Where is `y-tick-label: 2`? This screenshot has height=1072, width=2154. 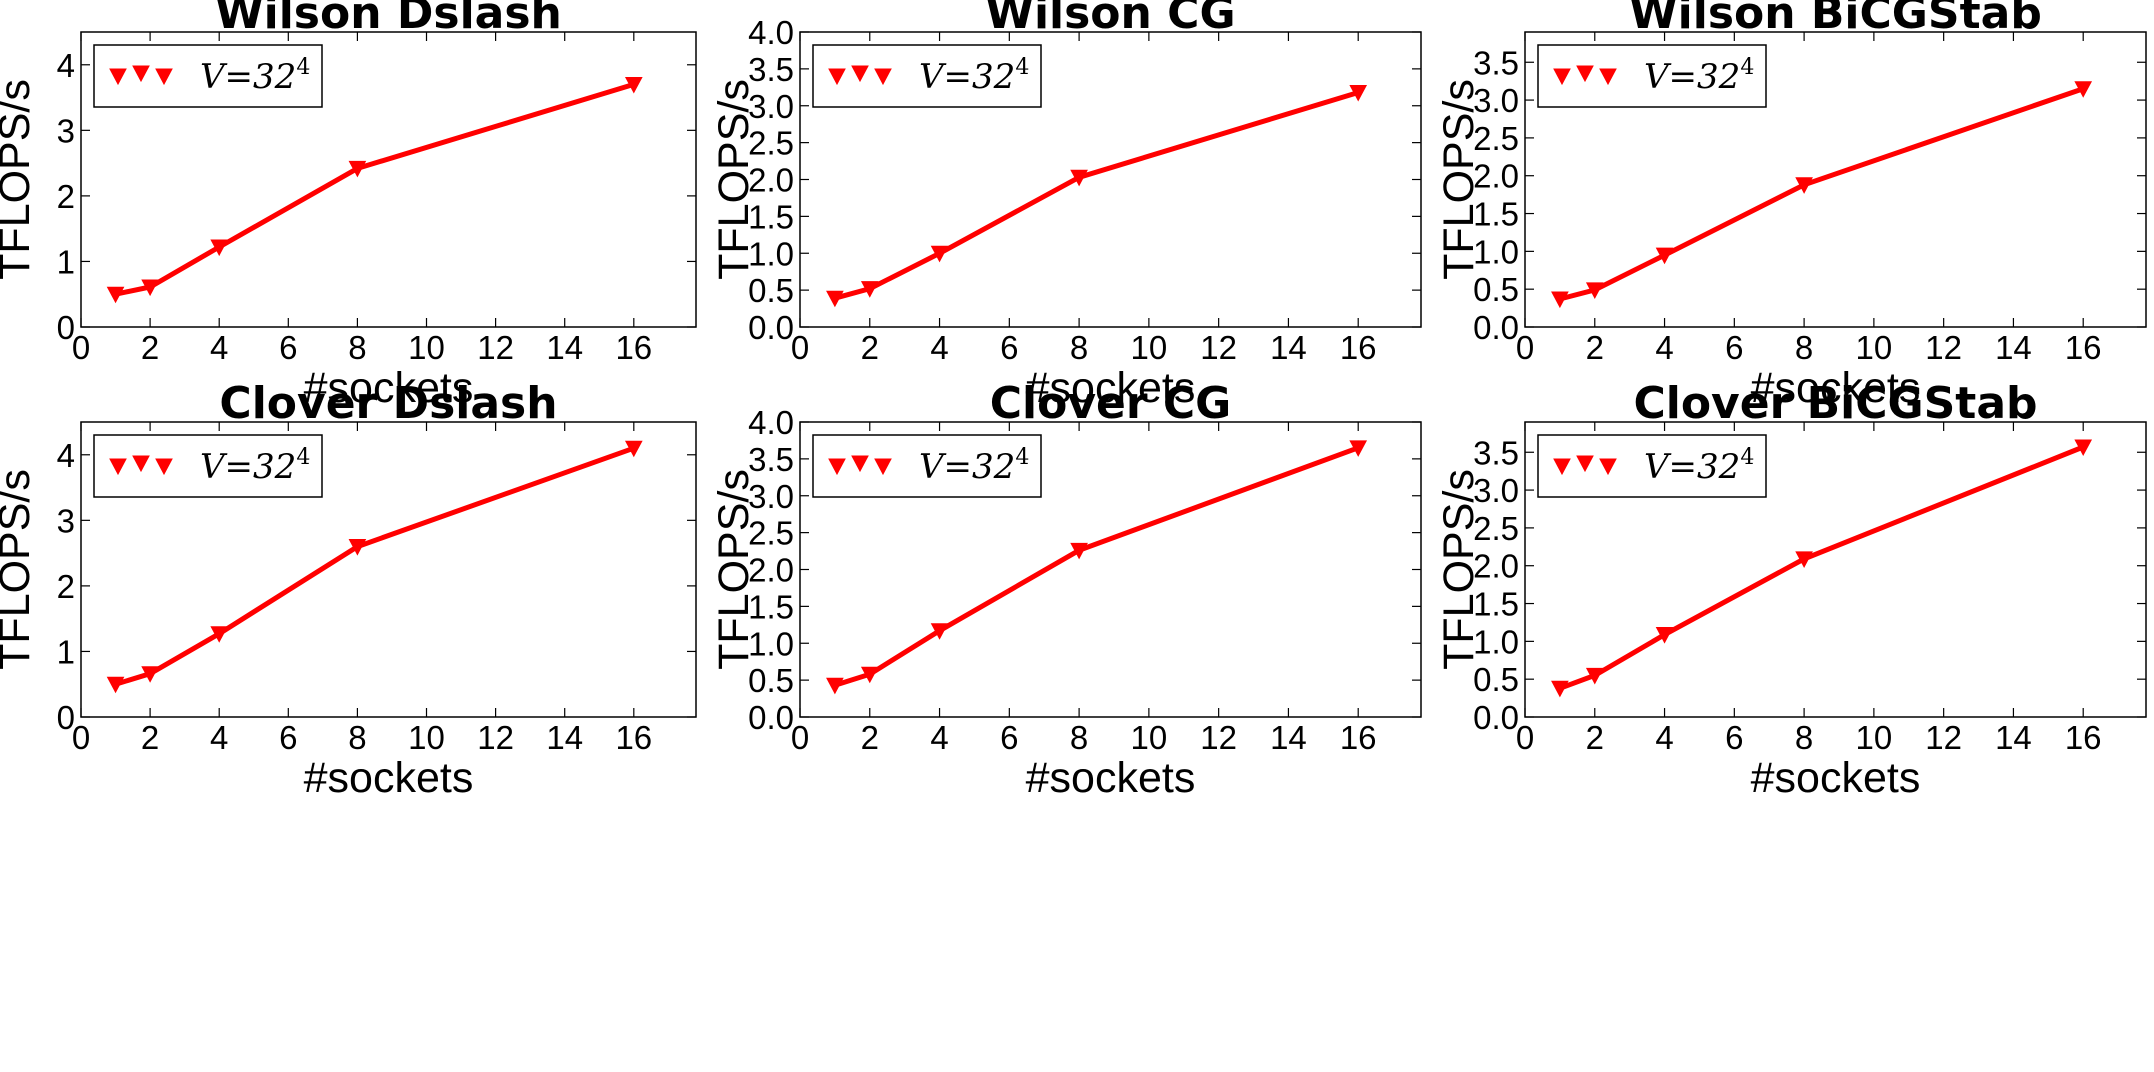
y-tick-label: 2 is located at coordinates (66, 586).